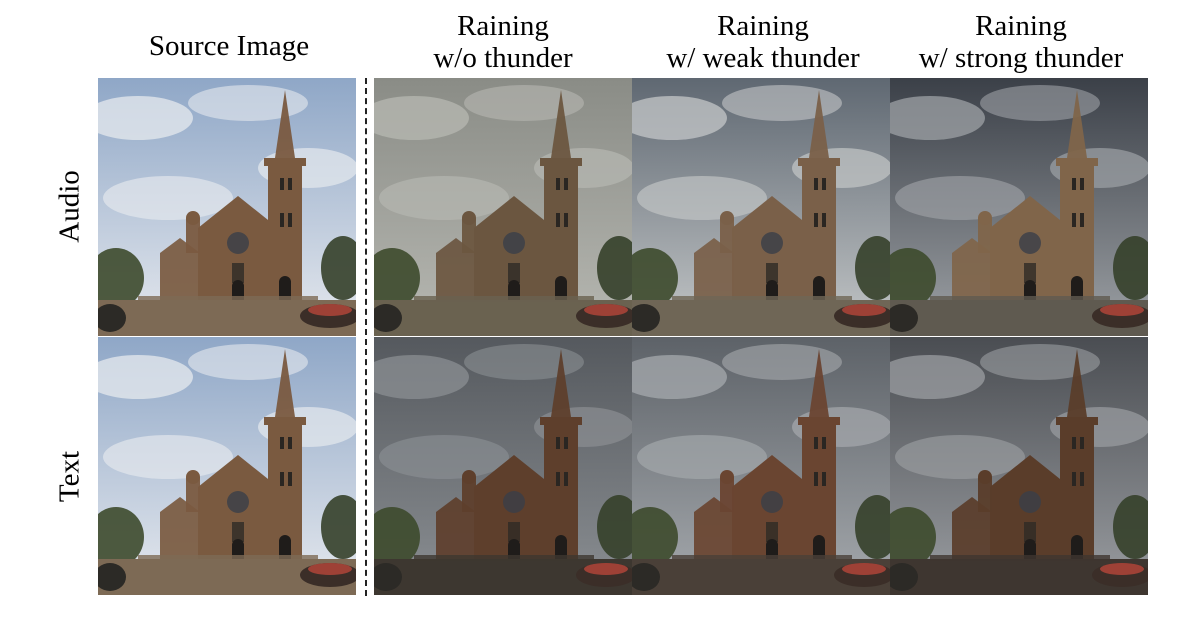 The image size is (1202, 634). Describe the element at coordinates (69, 476) in the screenshot. I see `row-label-text: Text` at that location.